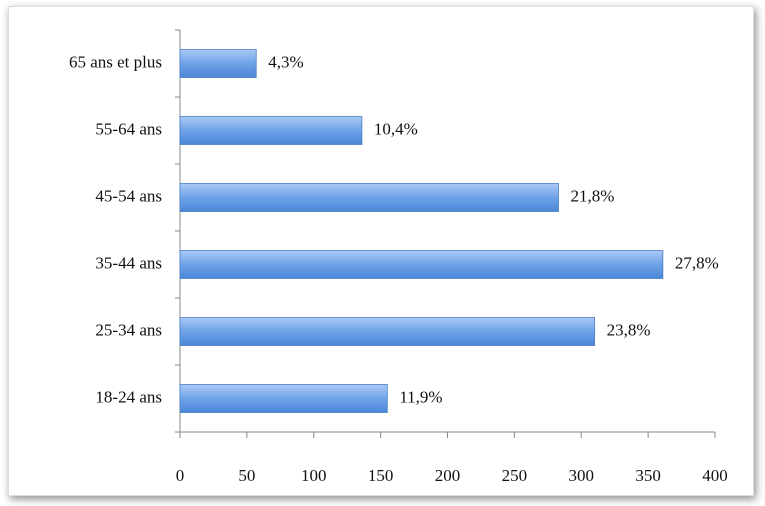 Image resolution: width=765 pixels, height=506 pixels. Describe the element at coordinates (420, 396) in the screenshot. I see `data-label: 11,9%` at that location.